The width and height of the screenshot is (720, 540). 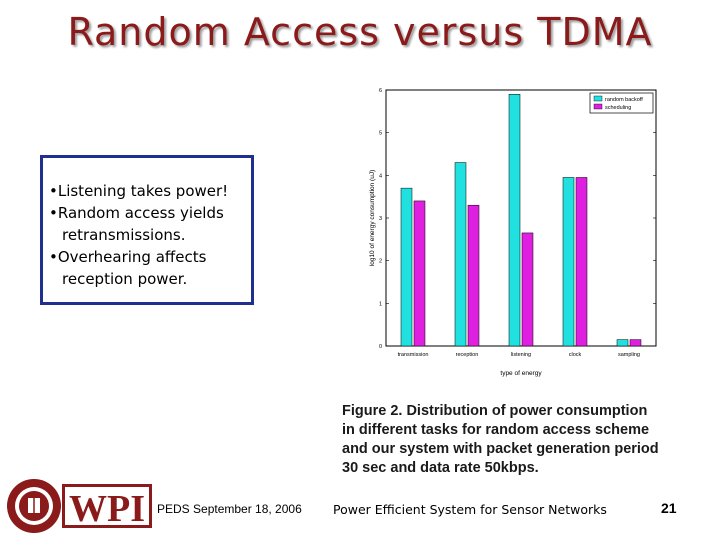 I want to click on y-axis-label: log10 of energy consumption (uJ), so click(x=372, y=218).